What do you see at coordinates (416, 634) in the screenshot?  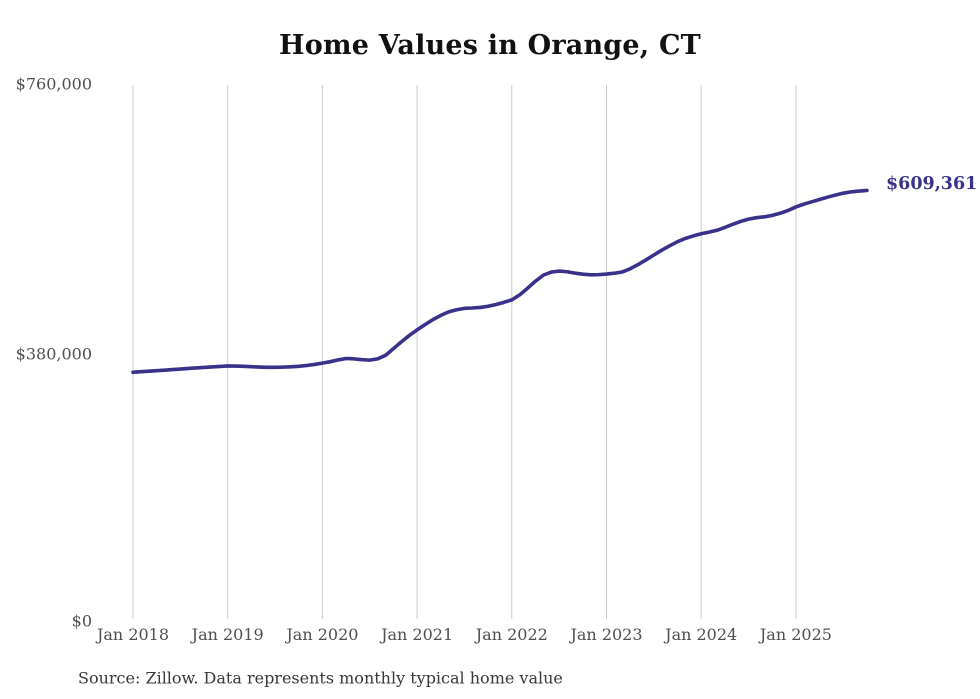 I see `x-axis-label: Jan 2021` at bounding box center [416, 634].